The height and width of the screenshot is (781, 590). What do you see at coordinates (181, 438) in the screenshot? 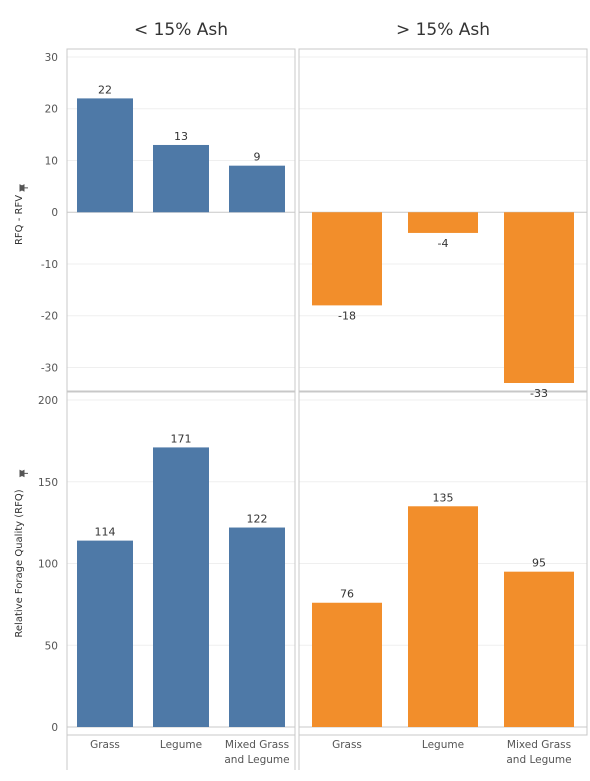
I see `data-label: 171` at bounding box center [181, 438].